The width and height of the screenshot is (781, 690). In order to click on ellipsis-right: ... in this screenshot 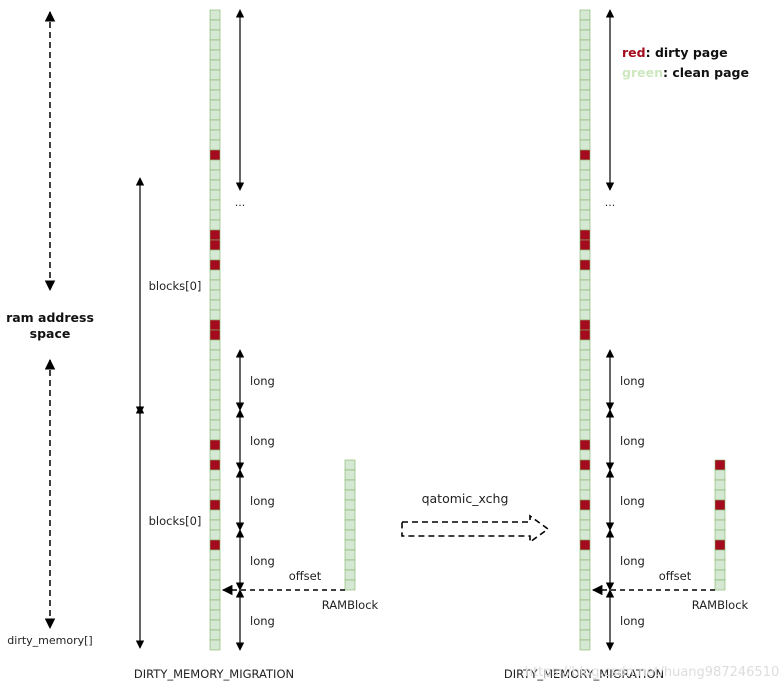, I will do `click(610, 202)`.